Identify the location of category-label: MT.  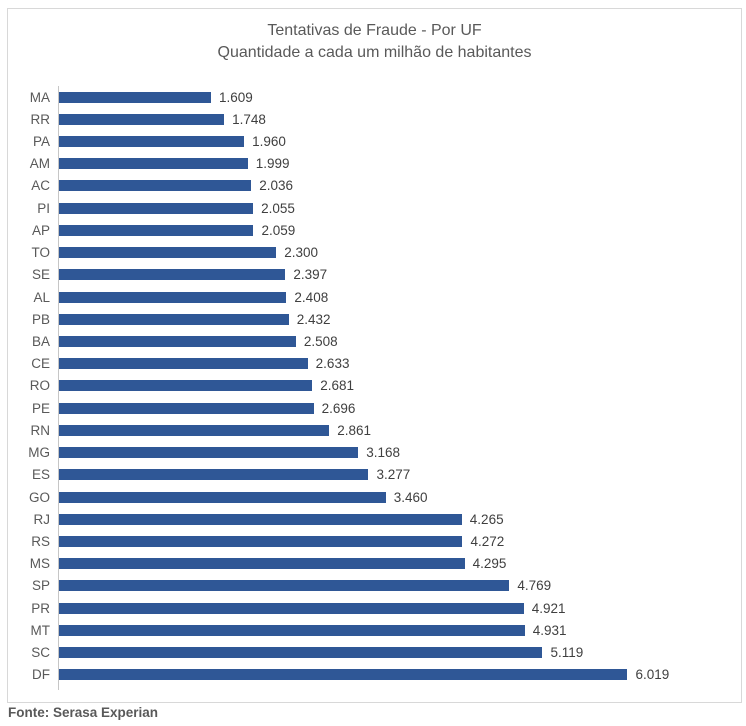
(40, 630).